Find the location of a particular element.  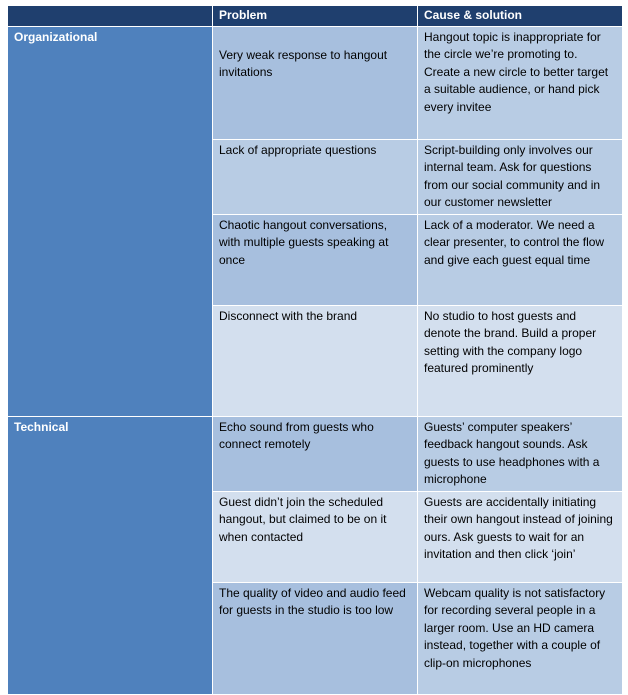

group-label: Technical is located at coordinates (110, 555).